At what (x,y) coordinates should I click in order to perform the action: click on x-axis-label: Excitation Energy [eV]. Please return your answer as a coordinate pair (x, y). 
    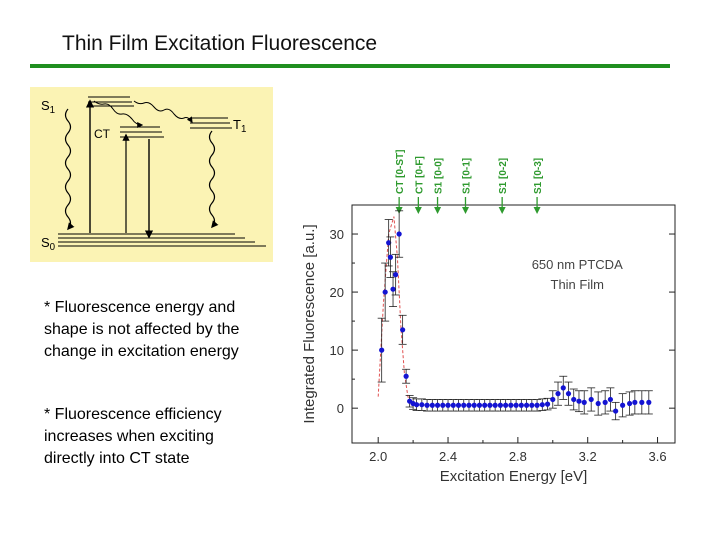
    Looking at the image, I should click on (514, 476).